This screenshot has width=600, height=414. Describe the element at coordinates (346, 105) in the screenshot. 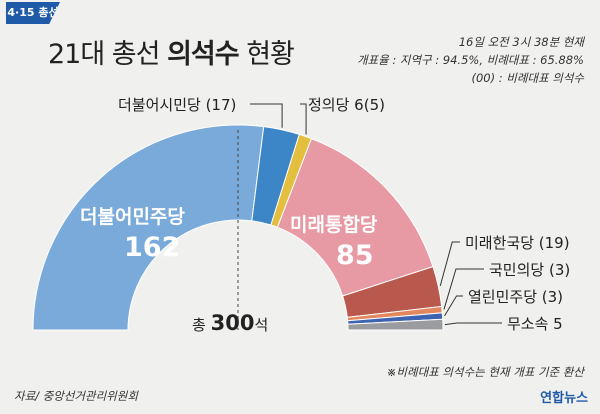

I see `label-jeongui: 정의당 6(5)` at that location.